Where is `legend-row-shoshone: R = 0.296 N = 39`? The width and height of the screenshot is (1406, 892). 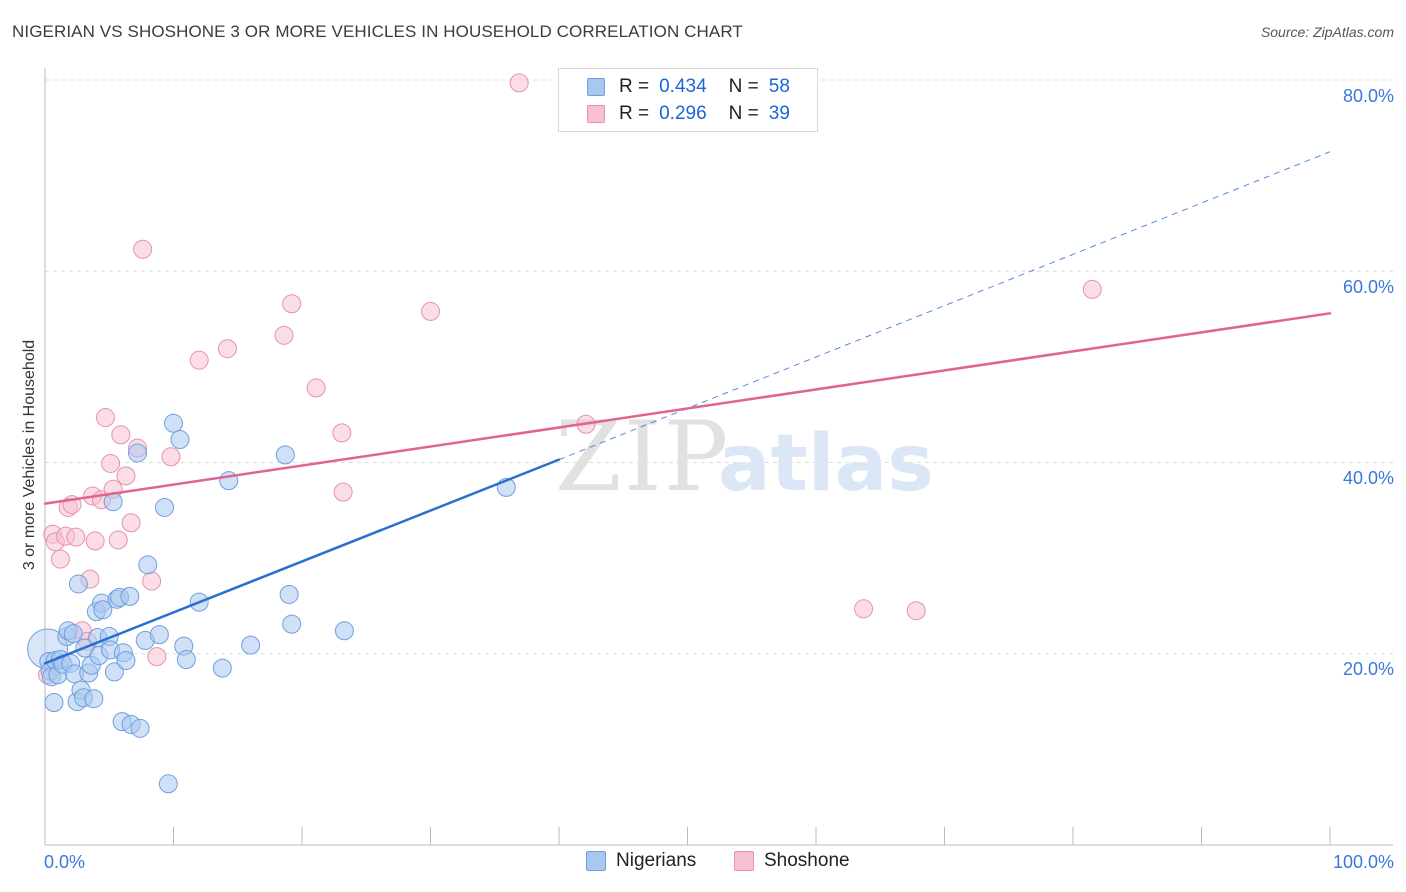 legend-row-shoshone: R = 0.296 N = 39 is located at coordinates (688, 114).